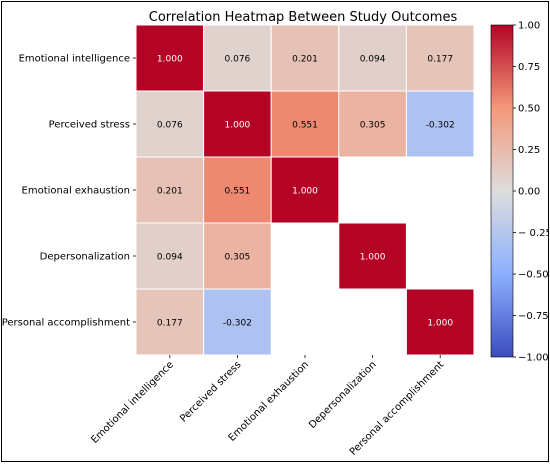  What do you see at coordinates (533, 233) in the screenshot?
I see `colorbar-tick-label: − 0.25` at bounding box center [533, 233].